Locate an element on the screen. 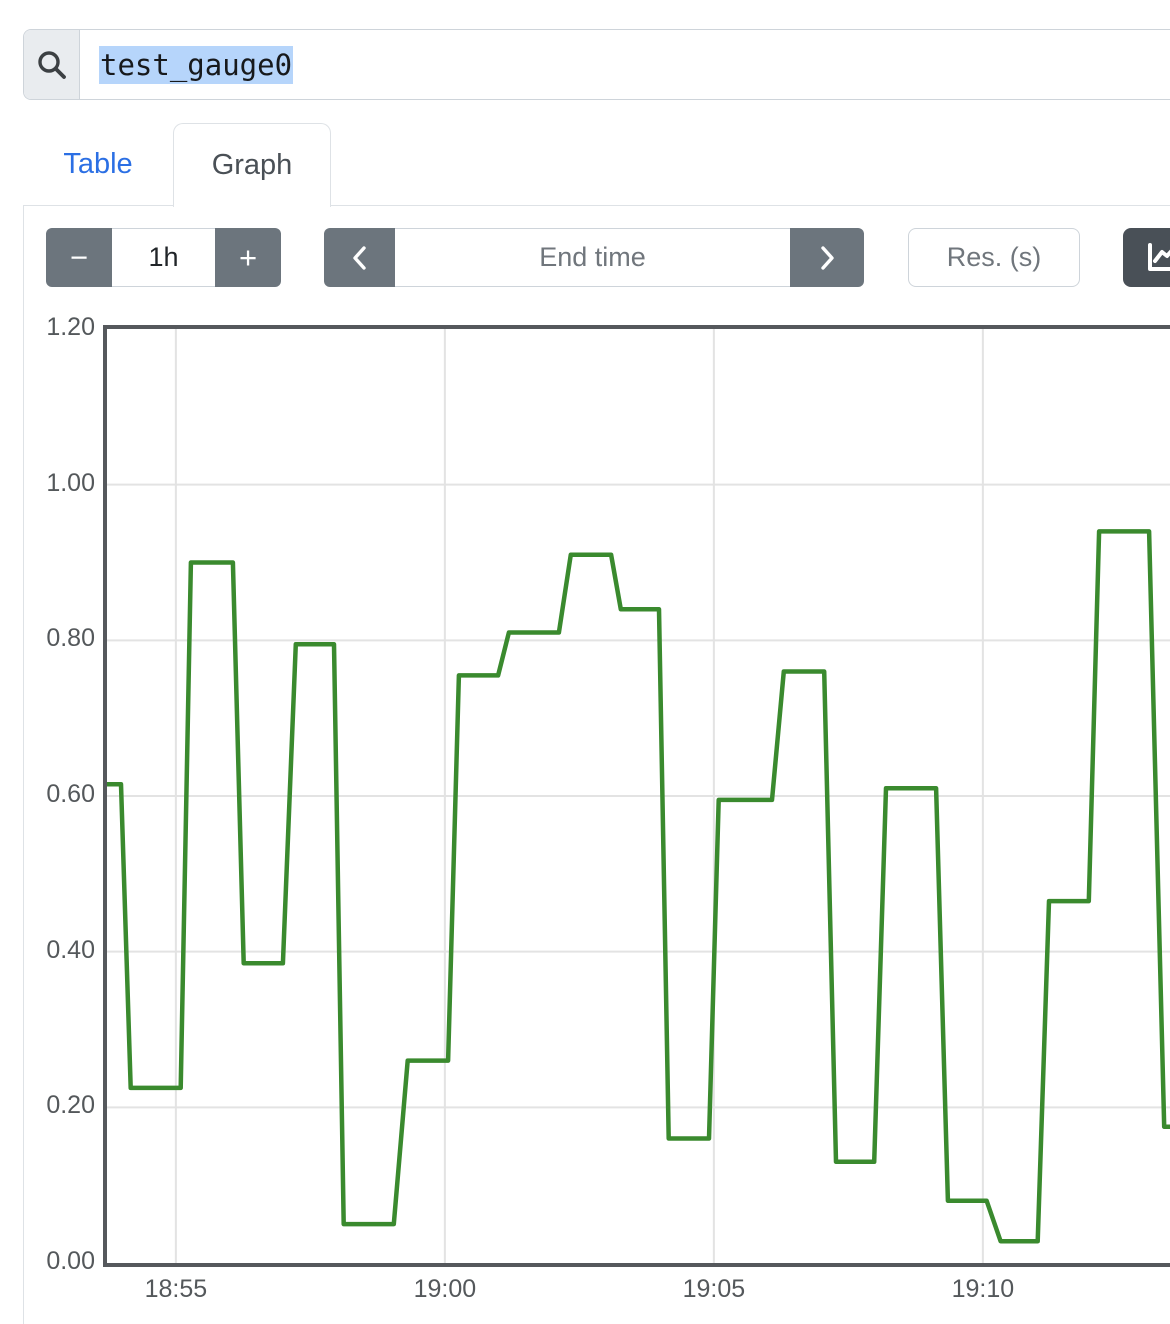 The image size is (1170, 1324). x-tick-label: 19:05 is located at coordinates (714, 1289).